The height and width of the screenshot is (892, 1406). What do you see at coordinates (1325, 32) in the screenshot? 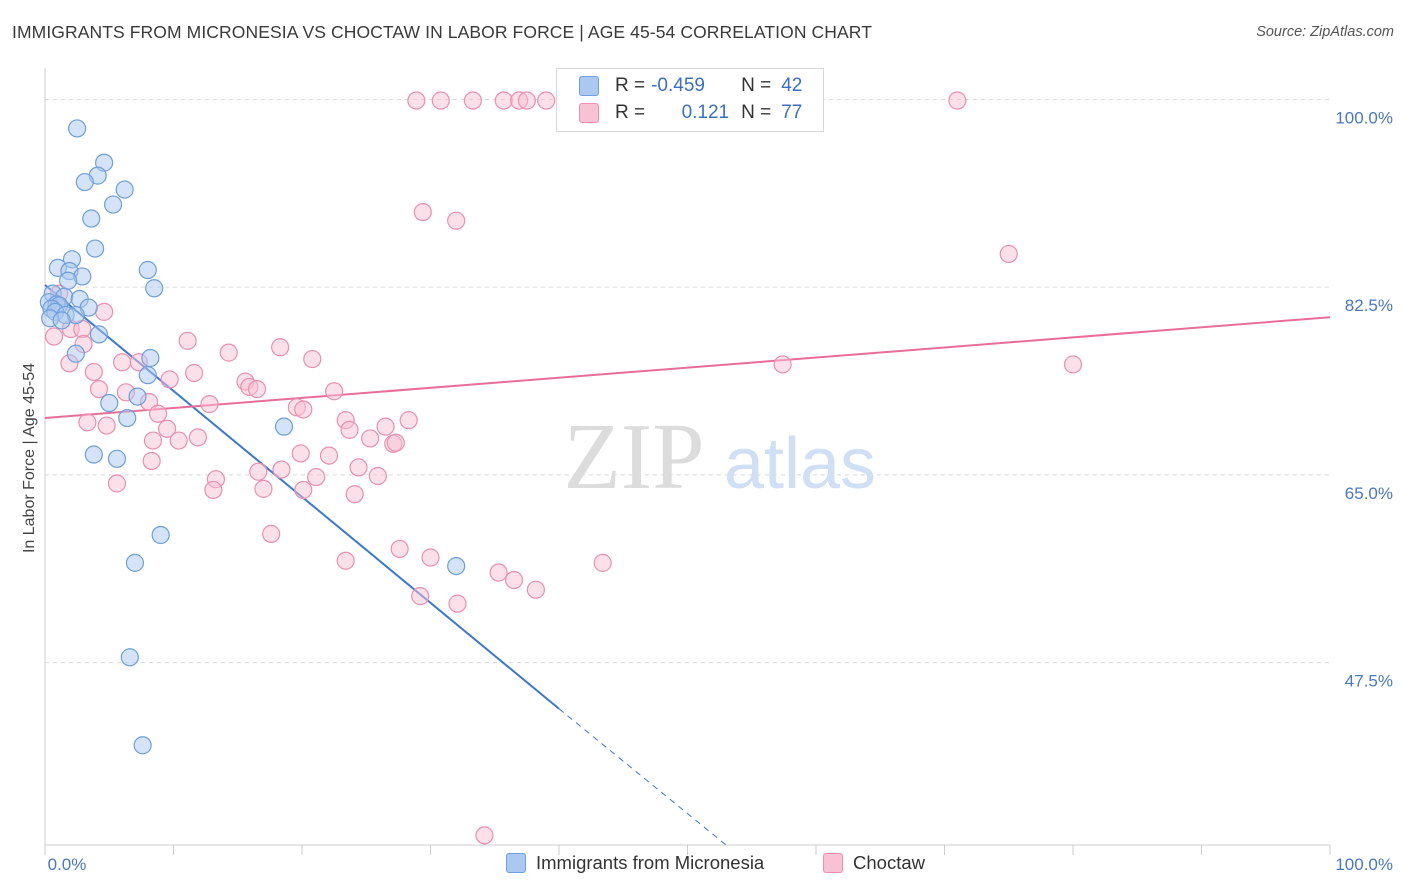
I see `source-credit: Source: ZipAtlas.com` at bounding box center [1325, 32].